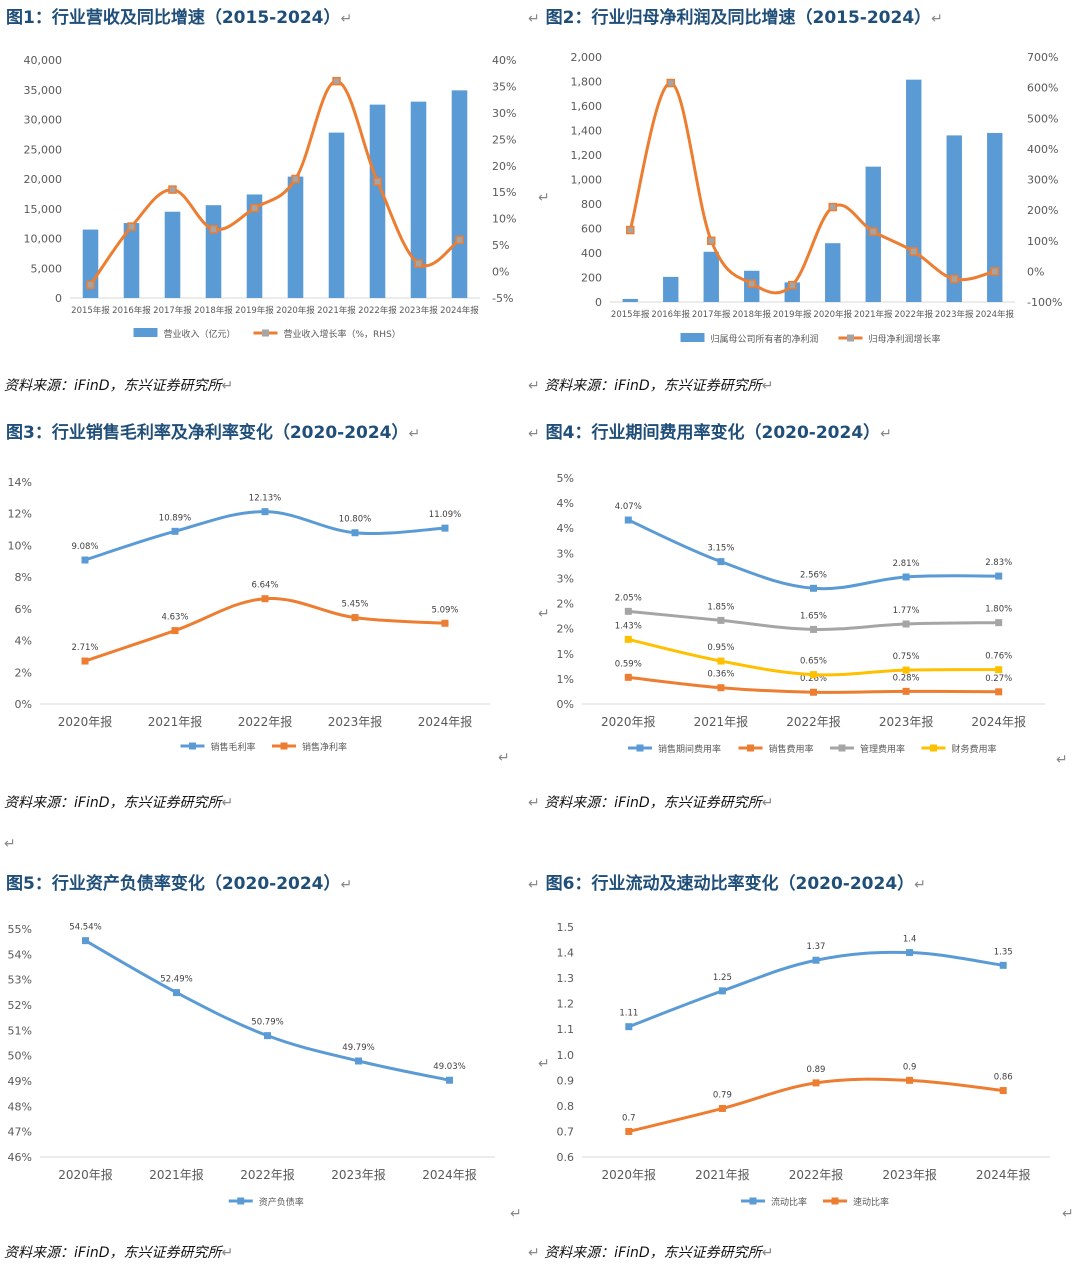  Describe the element at coordinates (765, 339) in the screenshot. I see `legend-label: 归属母公司所有者的净利润` at that location.